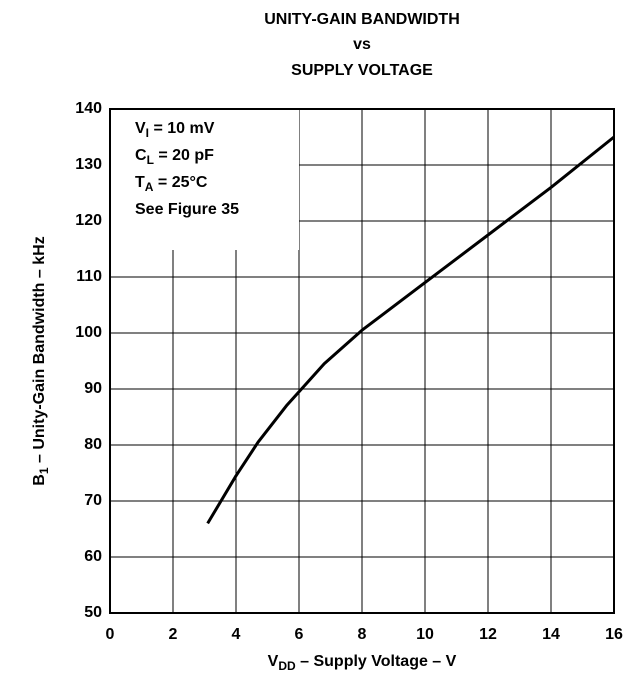 This screenshot has width=639, height=681. What do you see at coordinates (39, 351) in the screenshot?
I see `y-axis-label-rest: – Unity-Gain Bandwidth – kHz` at bounding box center [39, 351].